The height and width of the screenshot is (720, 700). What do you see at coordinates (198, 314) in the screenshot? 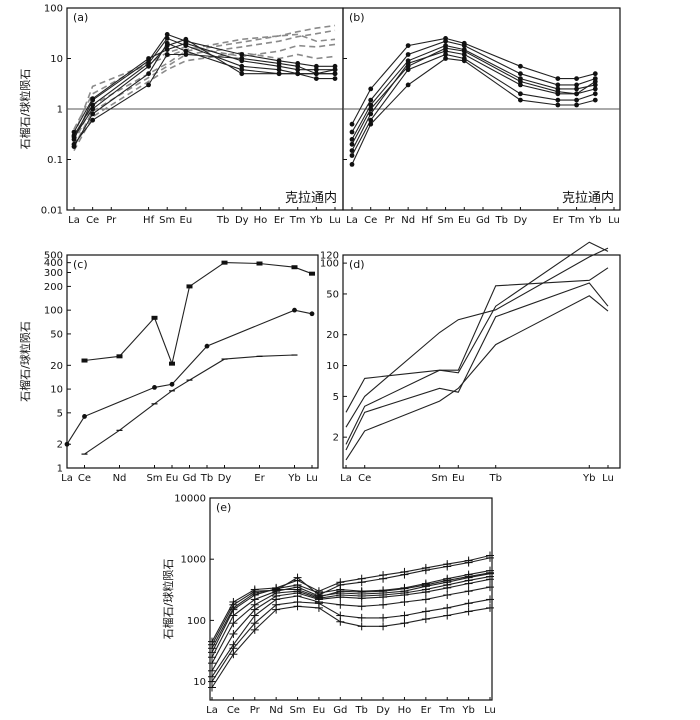
I see `series-line-c-upper` at bounding box center [198, 314].